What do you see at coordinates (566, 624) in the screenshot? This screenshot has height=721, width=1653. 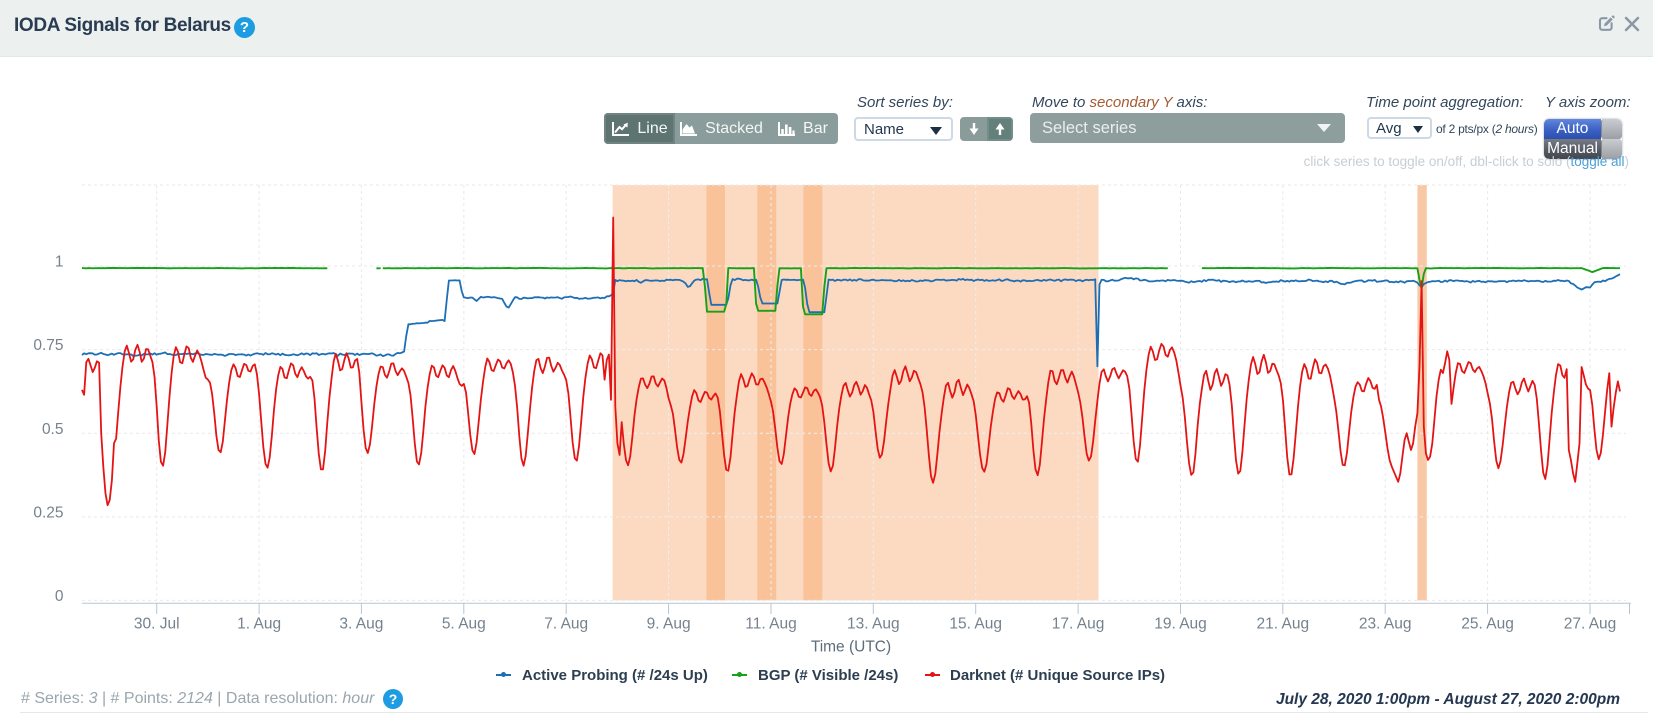 I see `svg-text: 7. Aug` at bounding box center [566, 624].